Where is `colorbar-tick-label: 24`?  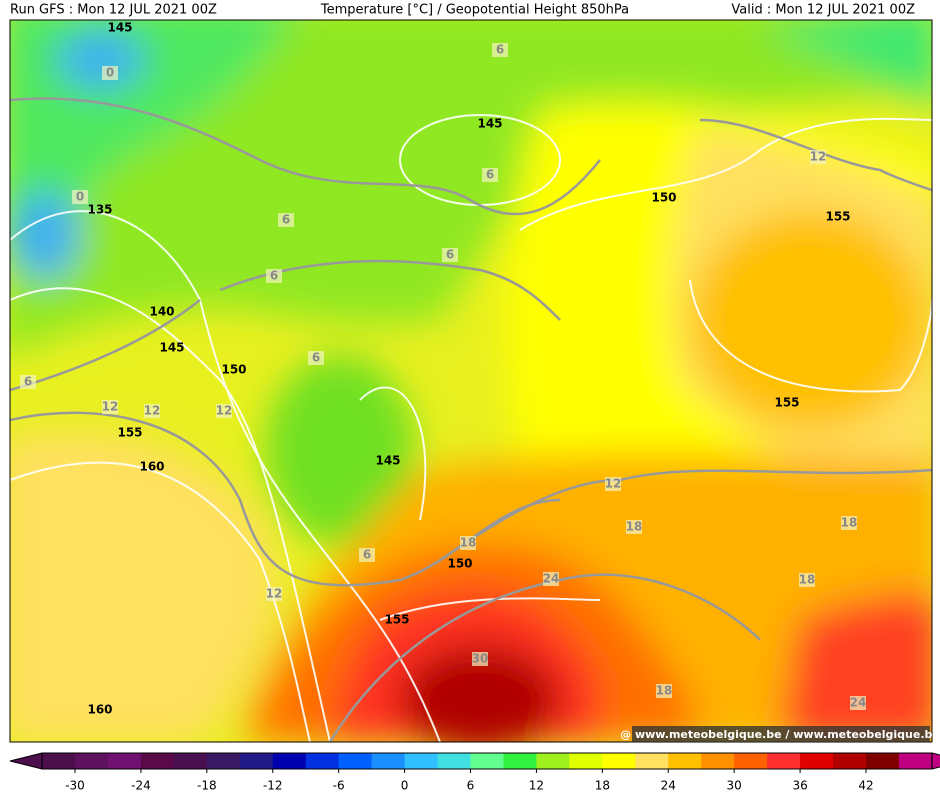
colorbar-tick-label: 24 is located at coordinates (668, 786).